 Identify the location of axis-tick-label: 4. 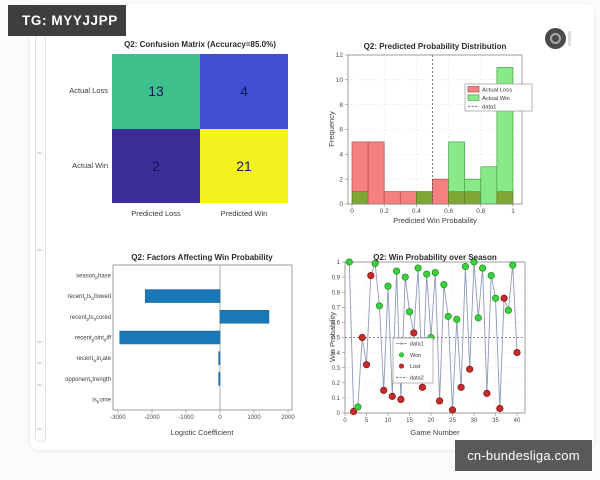
(341, 155).